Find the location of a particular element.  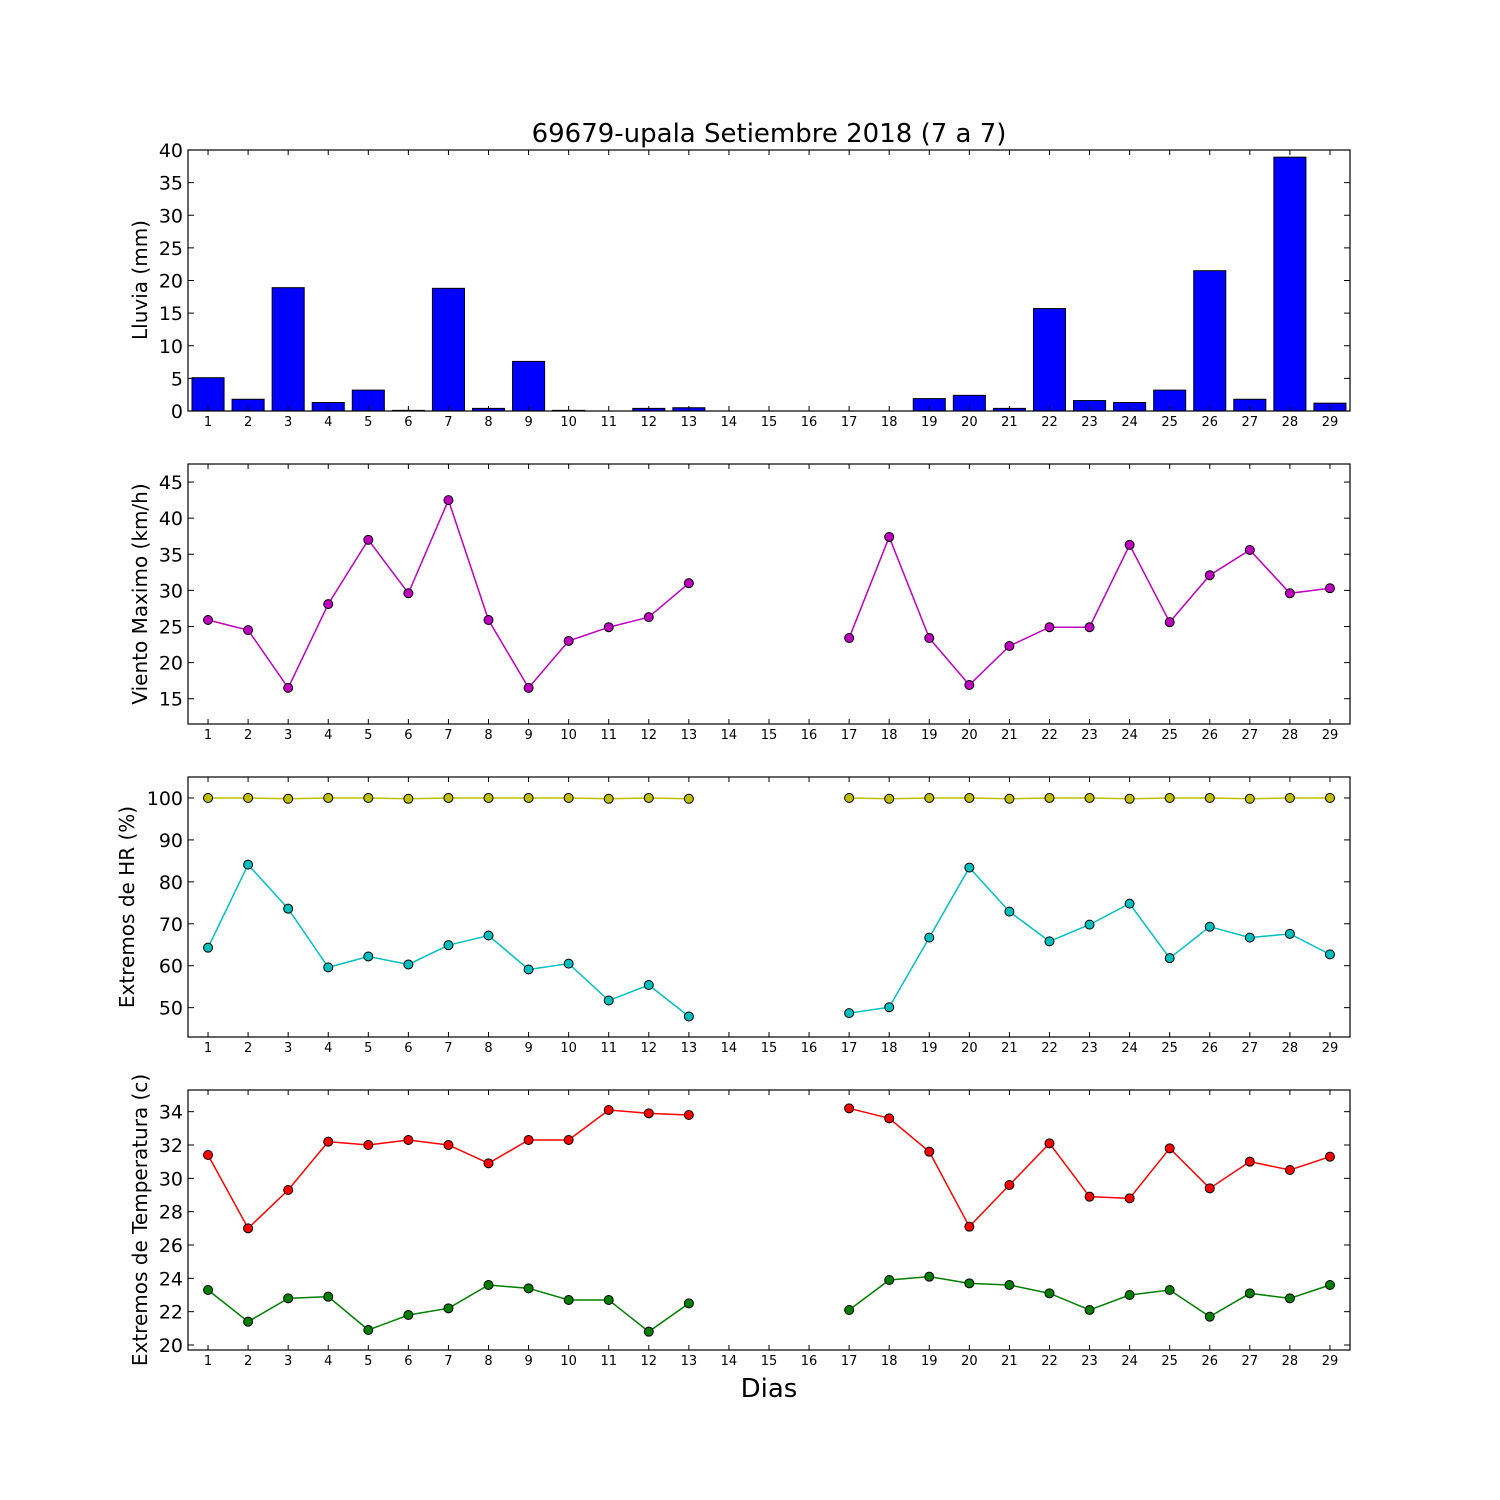

rainfall-ylabel: Lluvia (mm) is located at coordinates (140, 280).